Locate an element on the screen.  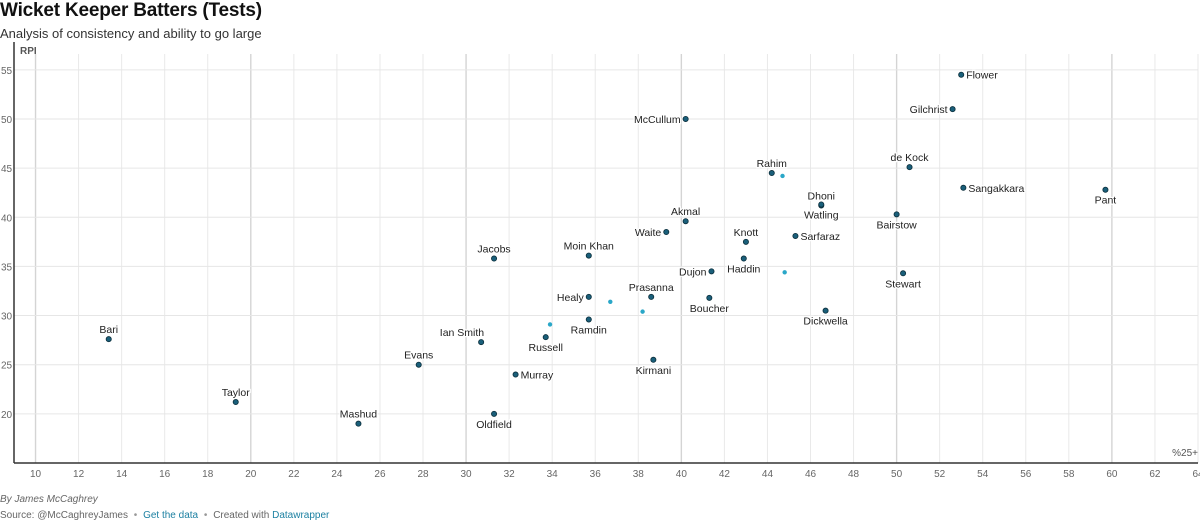
point-label: Rahim is located at coordinates (772, 164).